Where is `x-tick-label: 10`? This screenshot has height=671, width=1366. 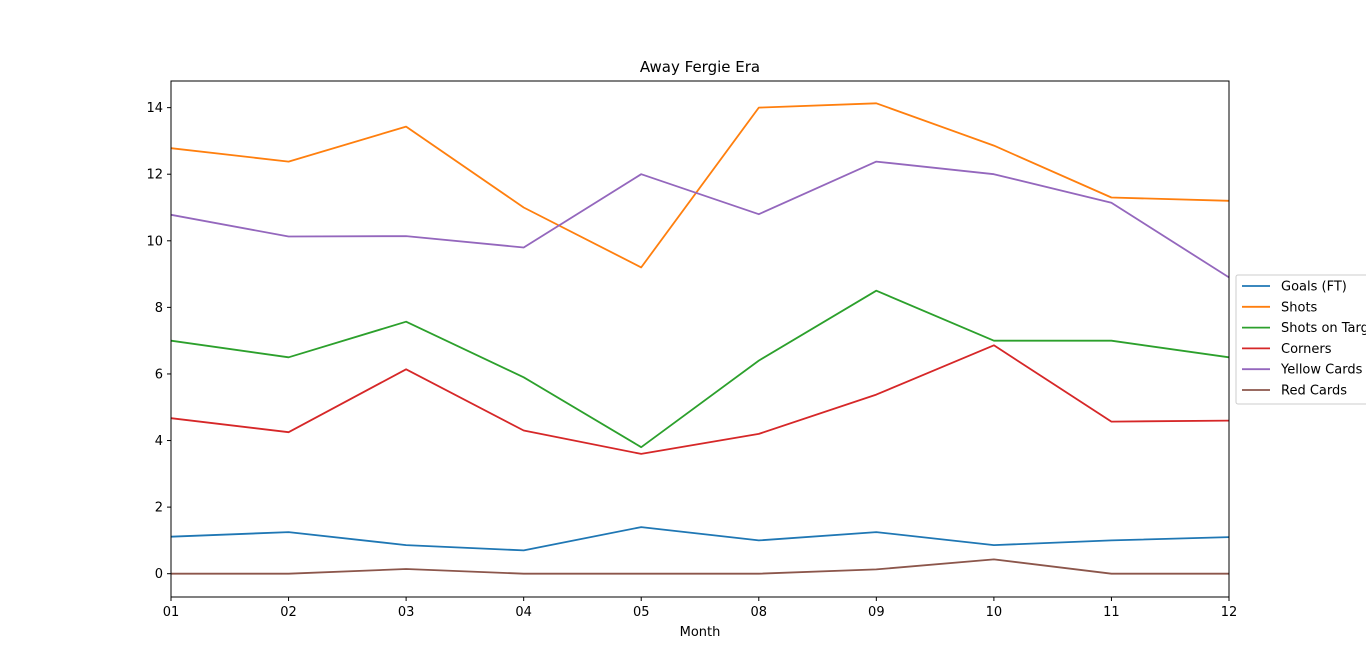
x-tick-label: 10 is located at coordinates (994, 612).